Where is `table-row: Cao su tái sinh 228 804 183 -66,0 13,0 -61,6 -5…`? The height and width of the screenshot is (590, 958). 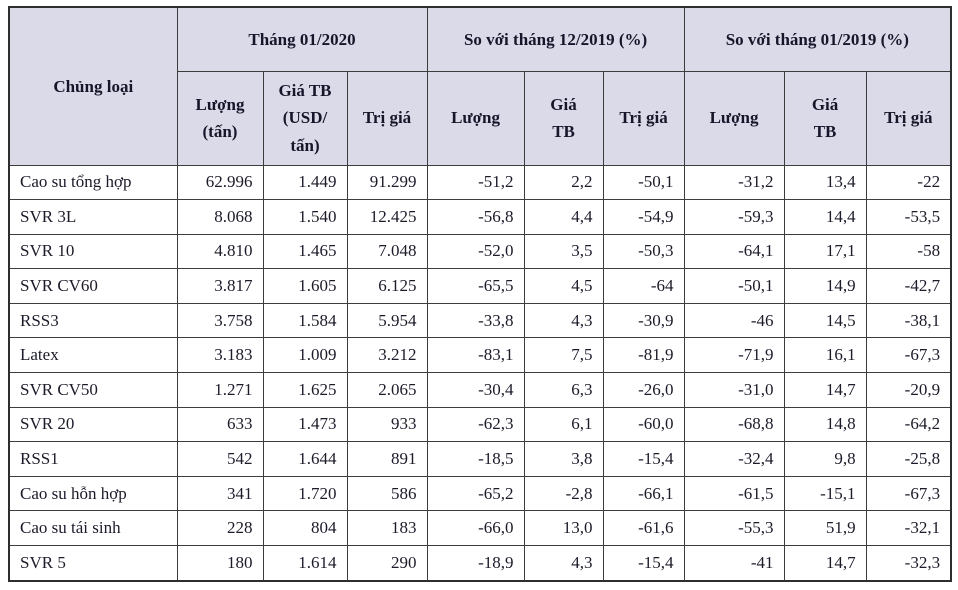
table-row: Cao su tái sinh 228 804 183 -66,0 13,0 -61,6 -5… is located at coordinates (480, 528).